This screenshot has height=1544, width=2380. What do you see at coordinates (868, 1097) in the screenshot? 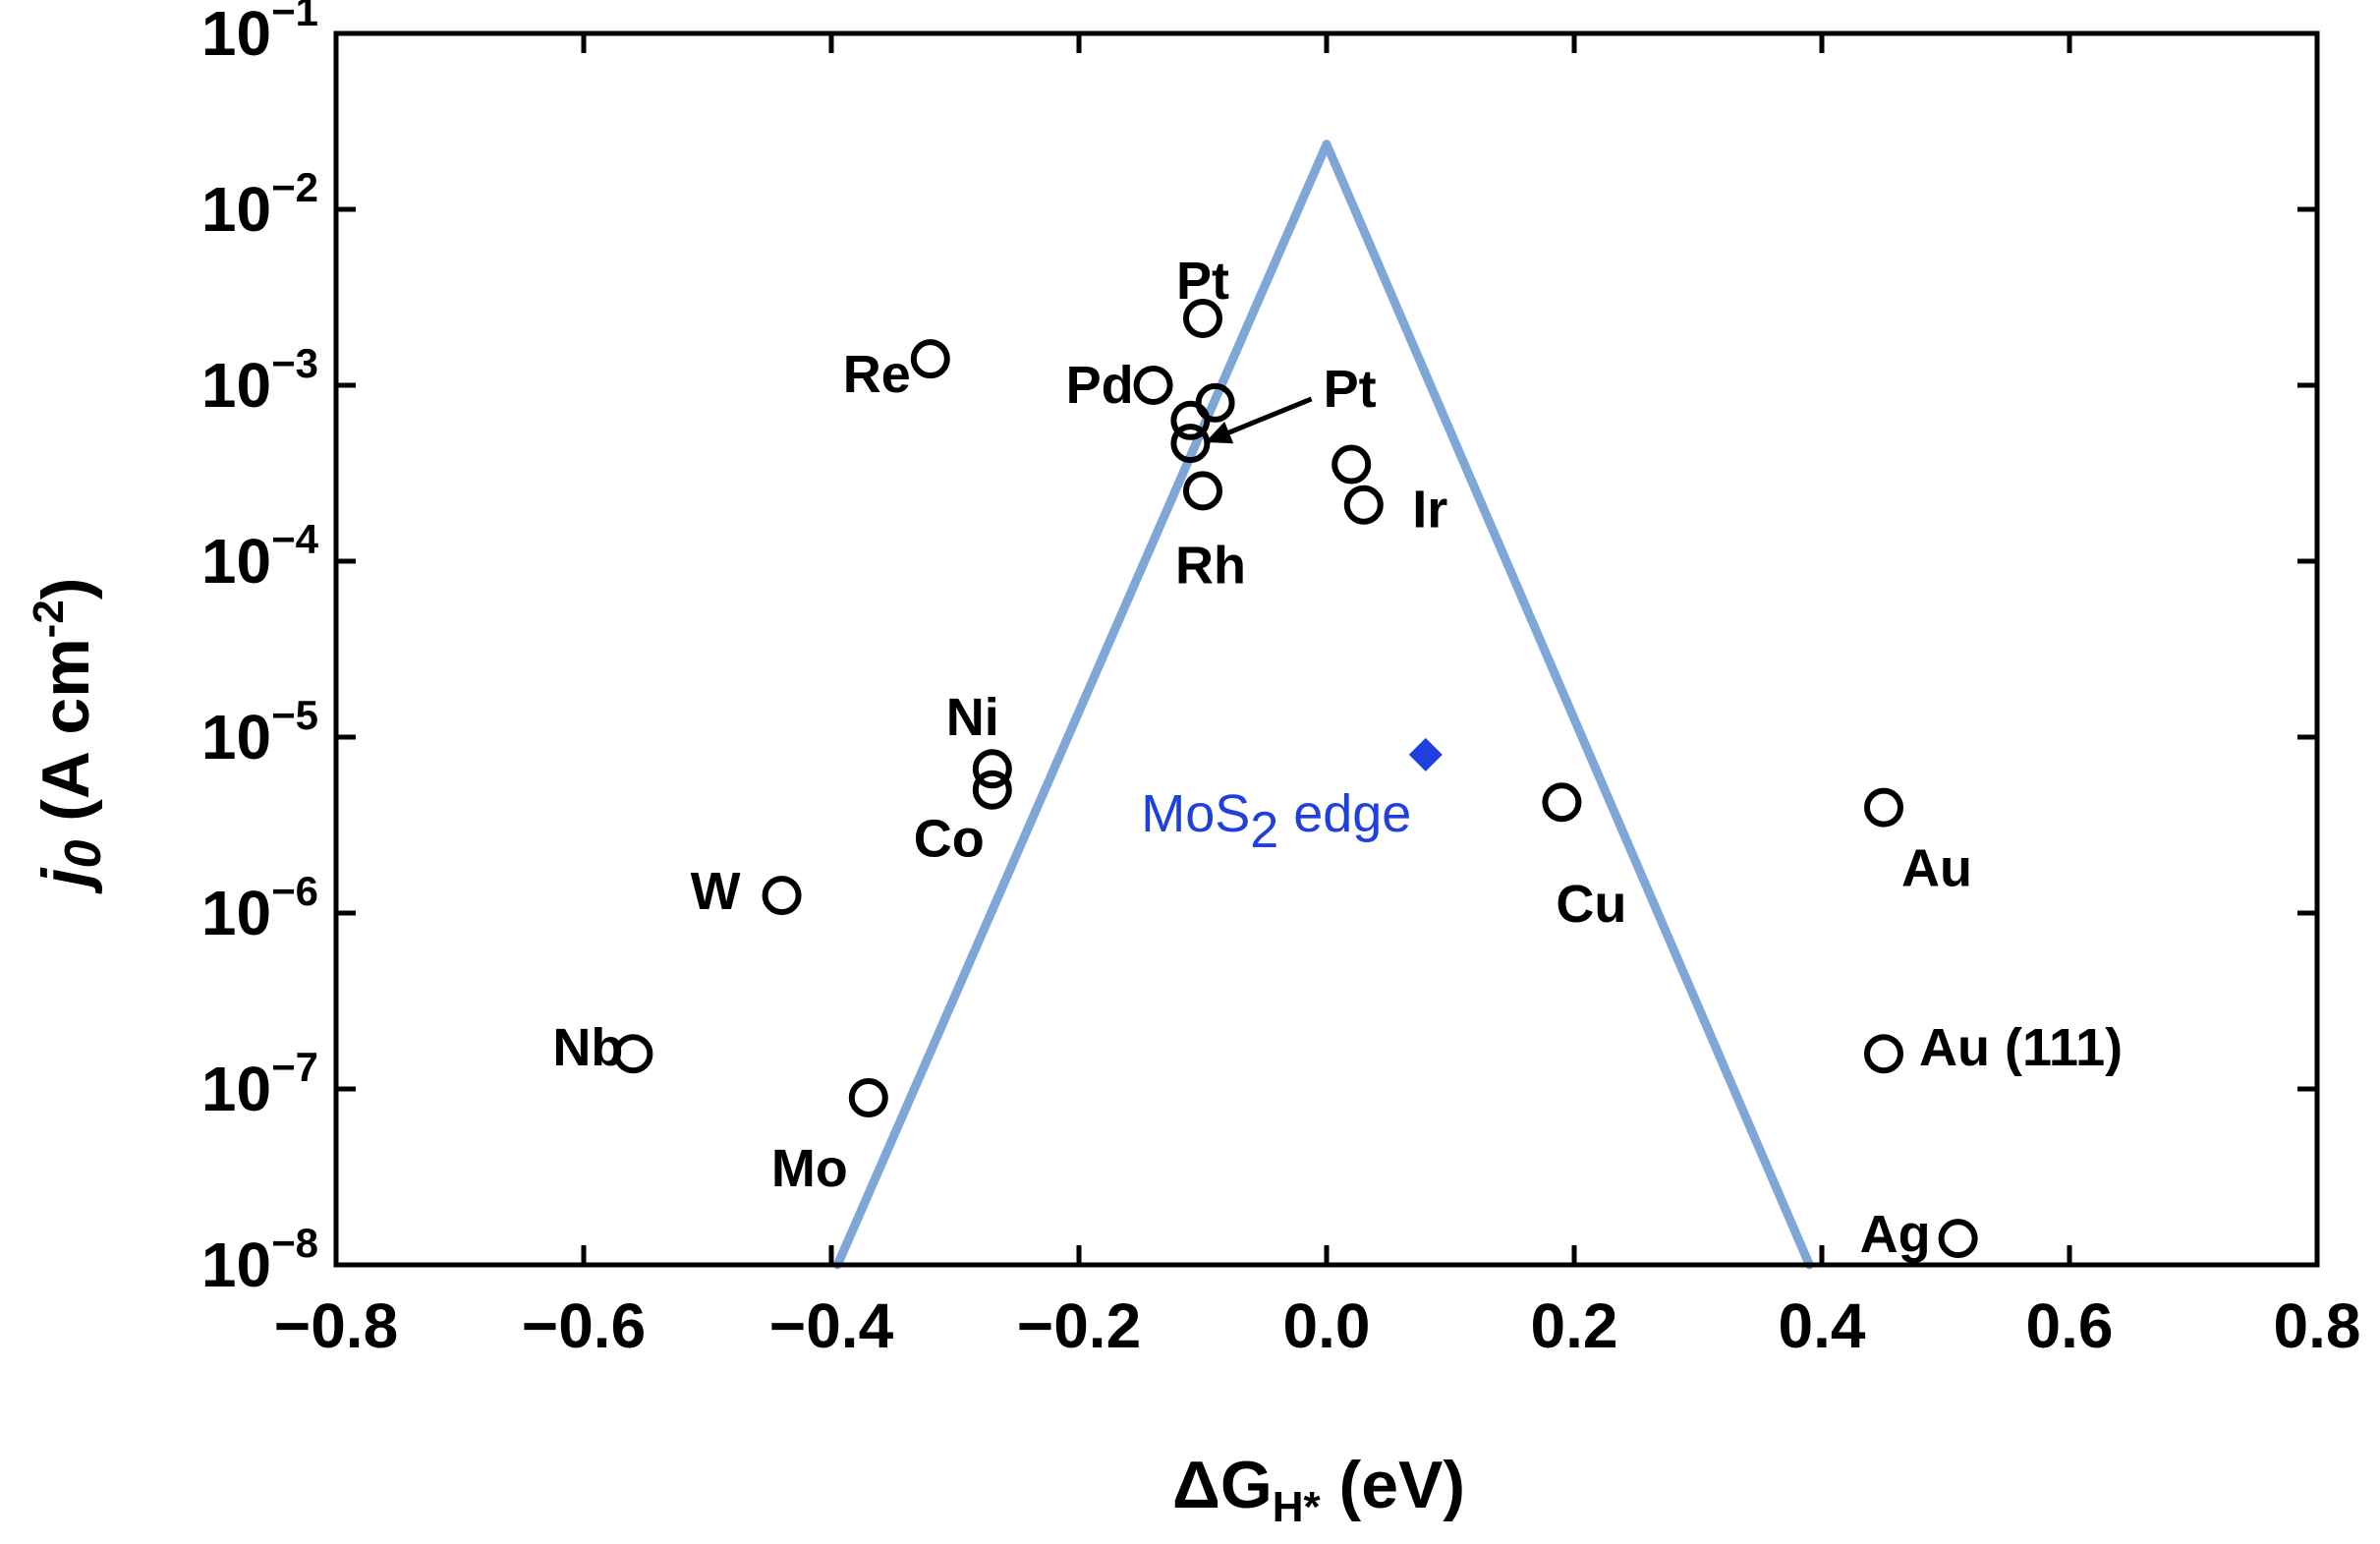
I see `point-mo` at bounding box center [868, 1097].